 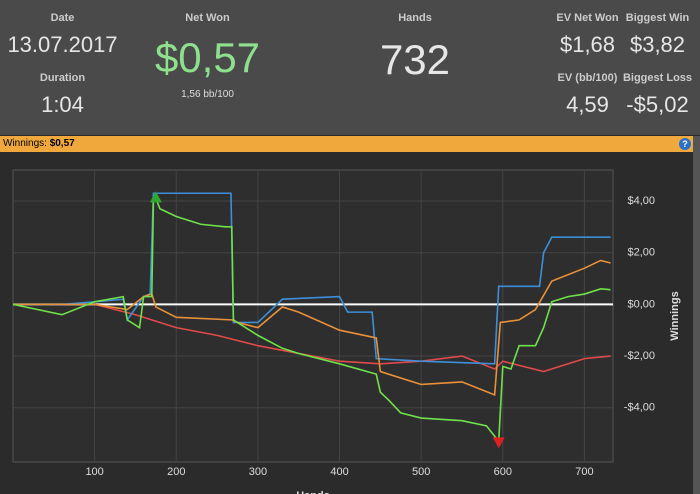 I want to click on value: 1,56 bb/100, so click(x=207, y=94).